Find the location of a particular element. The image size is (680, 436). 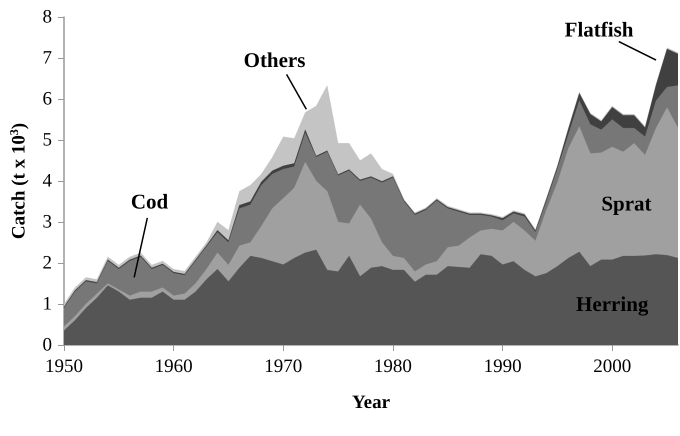

series-label: Sprat is located at coordinates (626, 204).